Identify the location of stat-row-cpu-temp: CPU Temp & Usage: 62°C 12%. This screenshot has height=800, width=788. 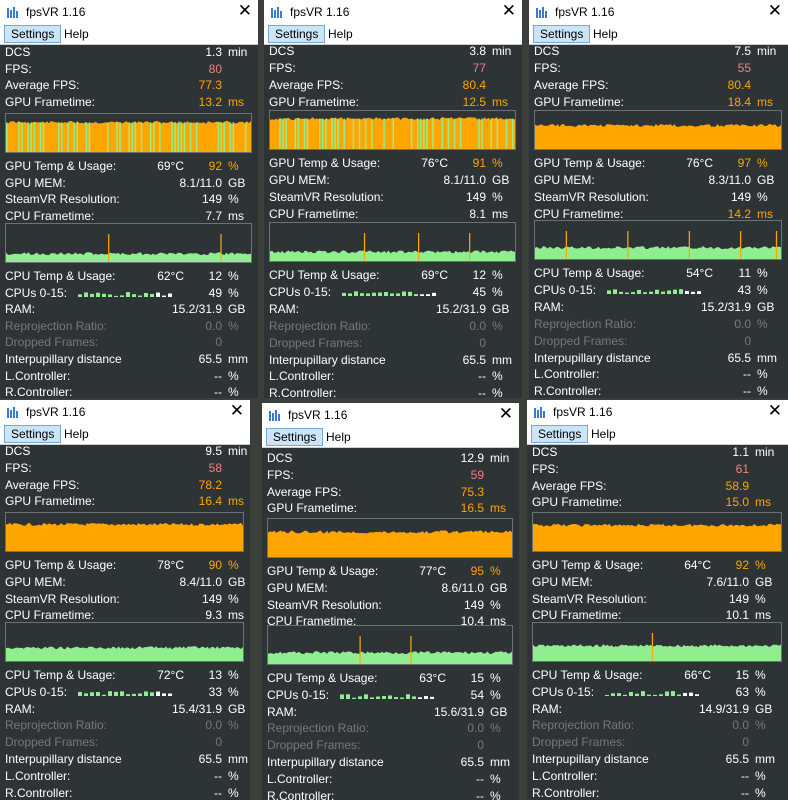
(129, 276).